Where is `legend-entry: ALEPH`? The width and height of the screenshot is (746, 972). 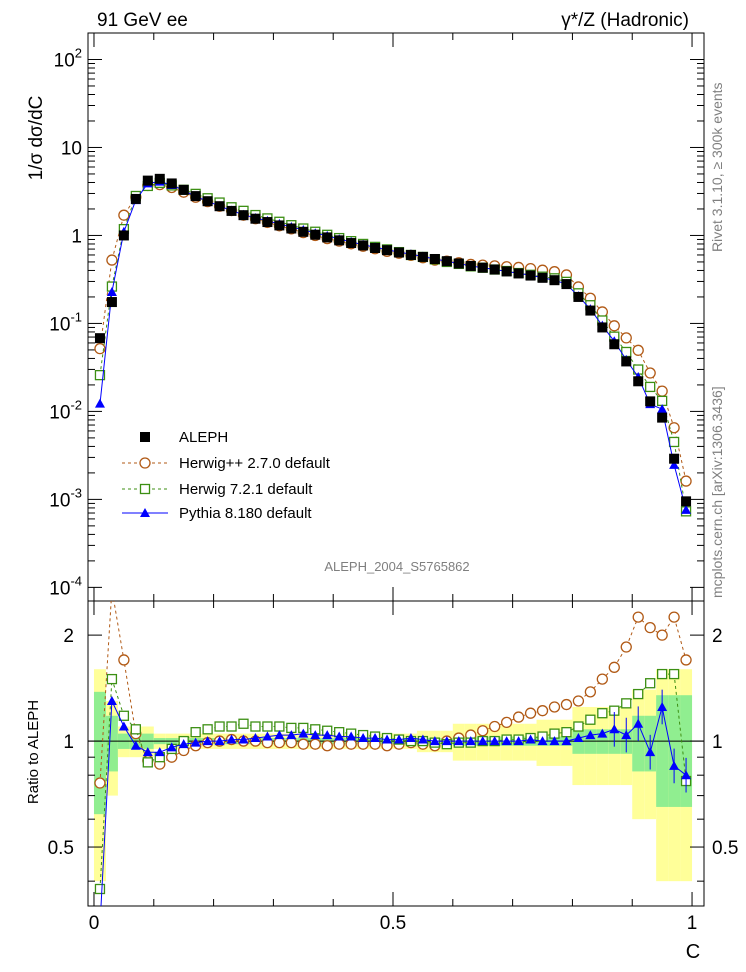 legend-entry: ALEPH is located at coordinates (184, 437).